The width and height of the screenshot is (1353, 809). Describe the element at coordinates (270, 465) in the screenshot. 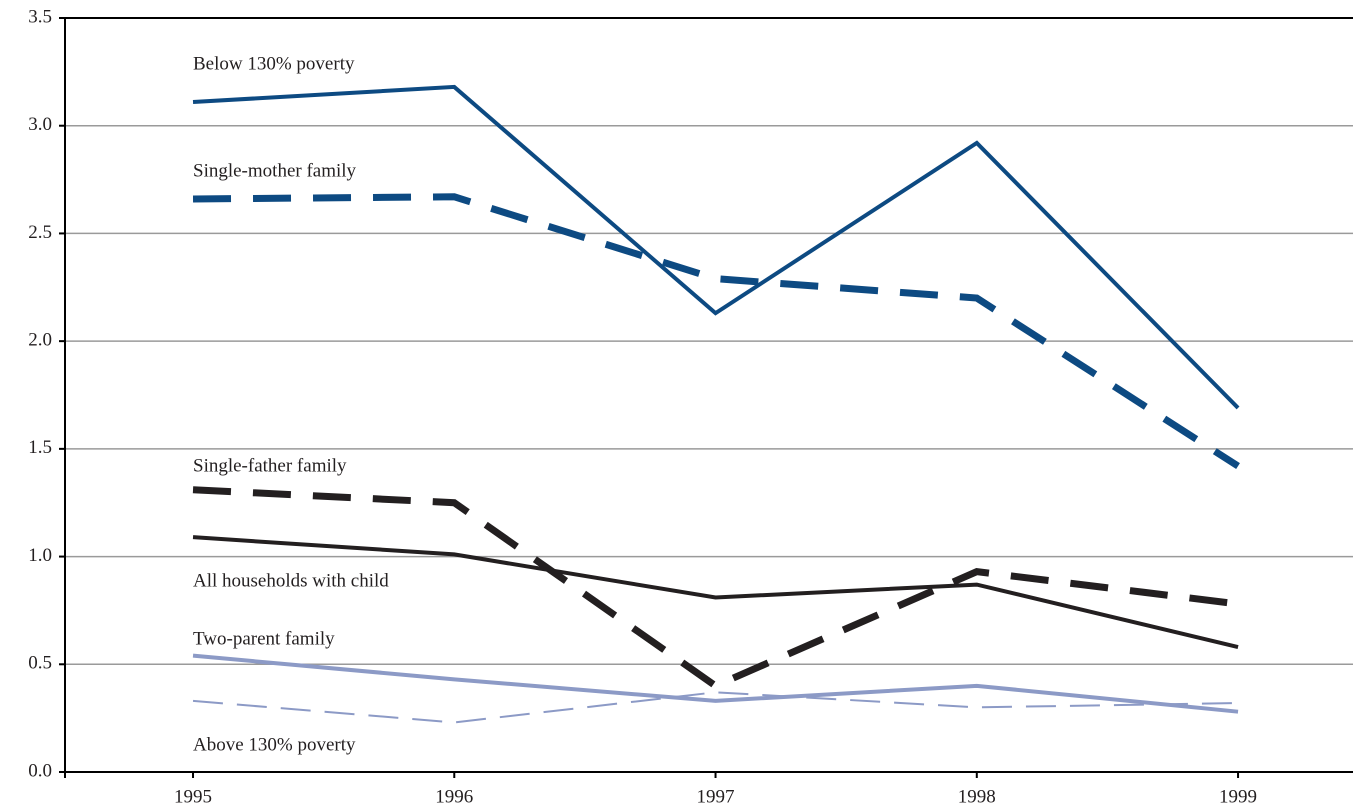

I see `series-label: Single-father family` at that location.